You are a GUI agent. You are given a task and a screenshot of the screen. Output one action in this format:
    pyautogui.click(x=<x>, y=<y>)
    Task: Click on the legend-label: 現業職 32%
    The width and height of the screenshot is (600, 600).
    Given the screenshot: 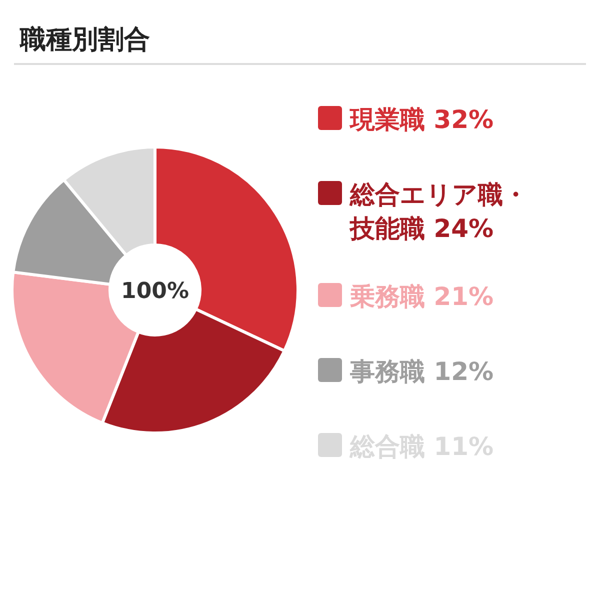 What is the action you would take?
    pyautogui.click(x=421, y=119)
    